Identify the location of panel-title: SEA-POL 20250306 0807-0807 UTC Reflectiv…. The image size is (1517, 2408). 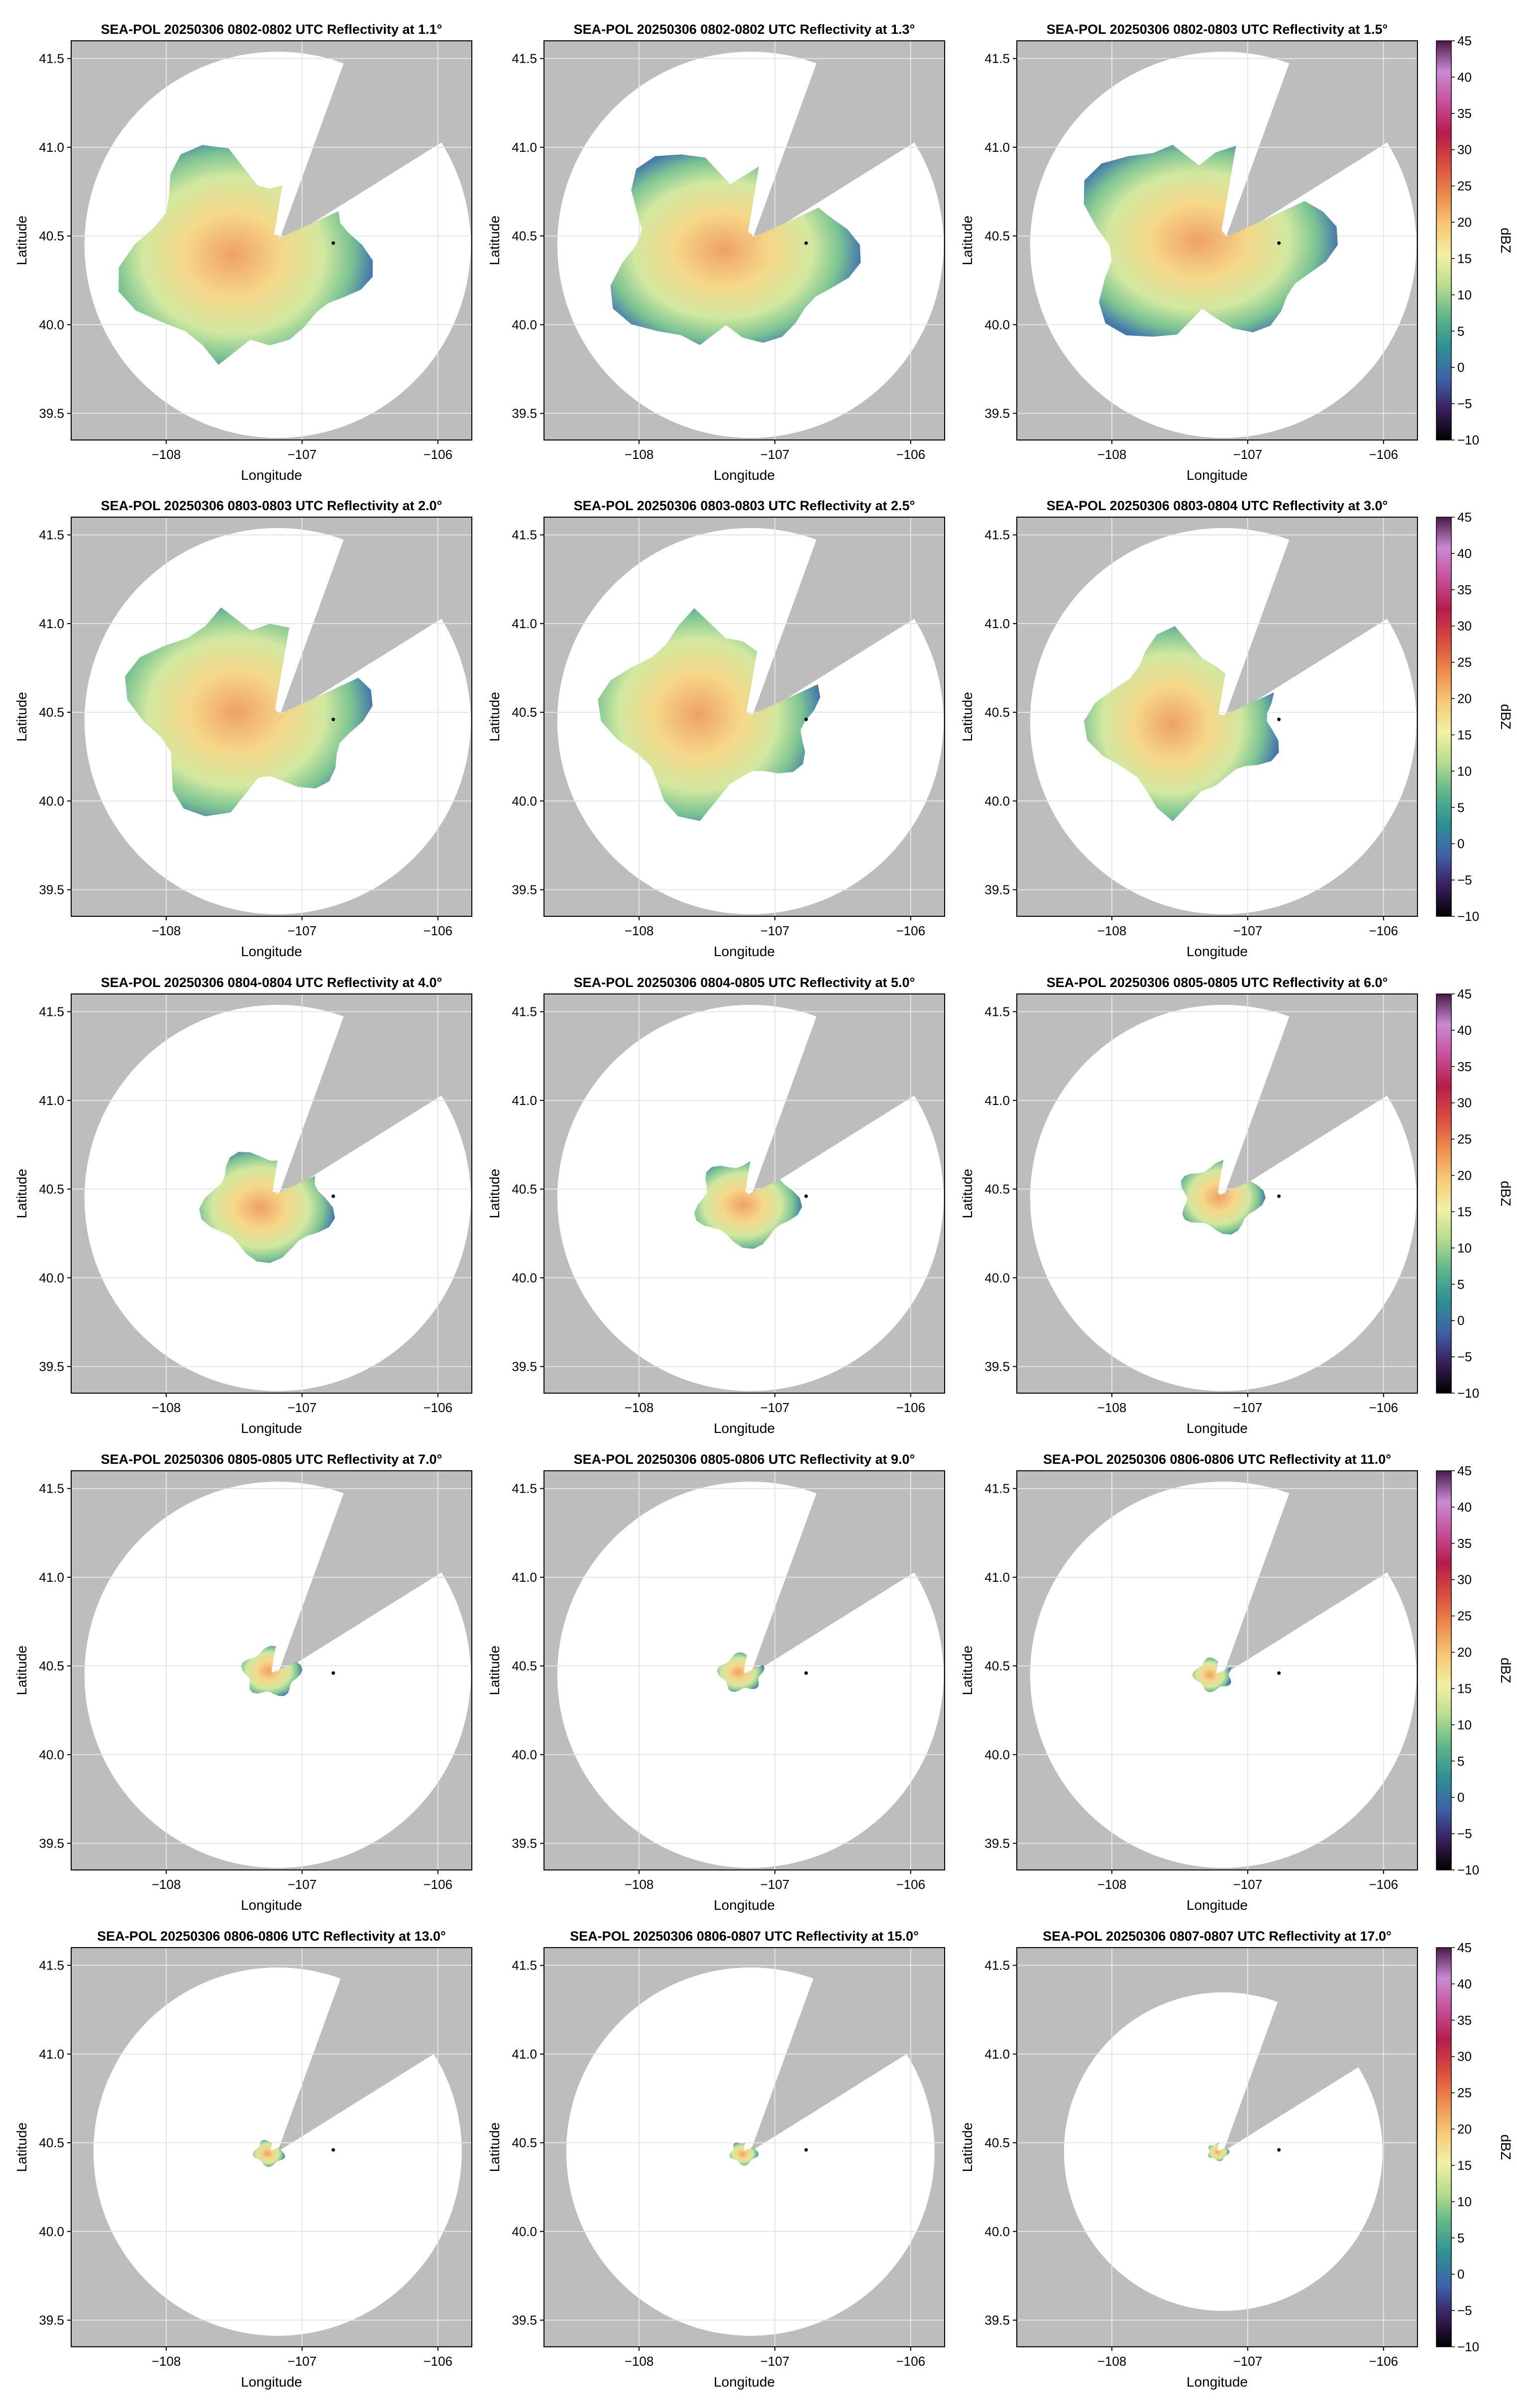
(1217, 1936).